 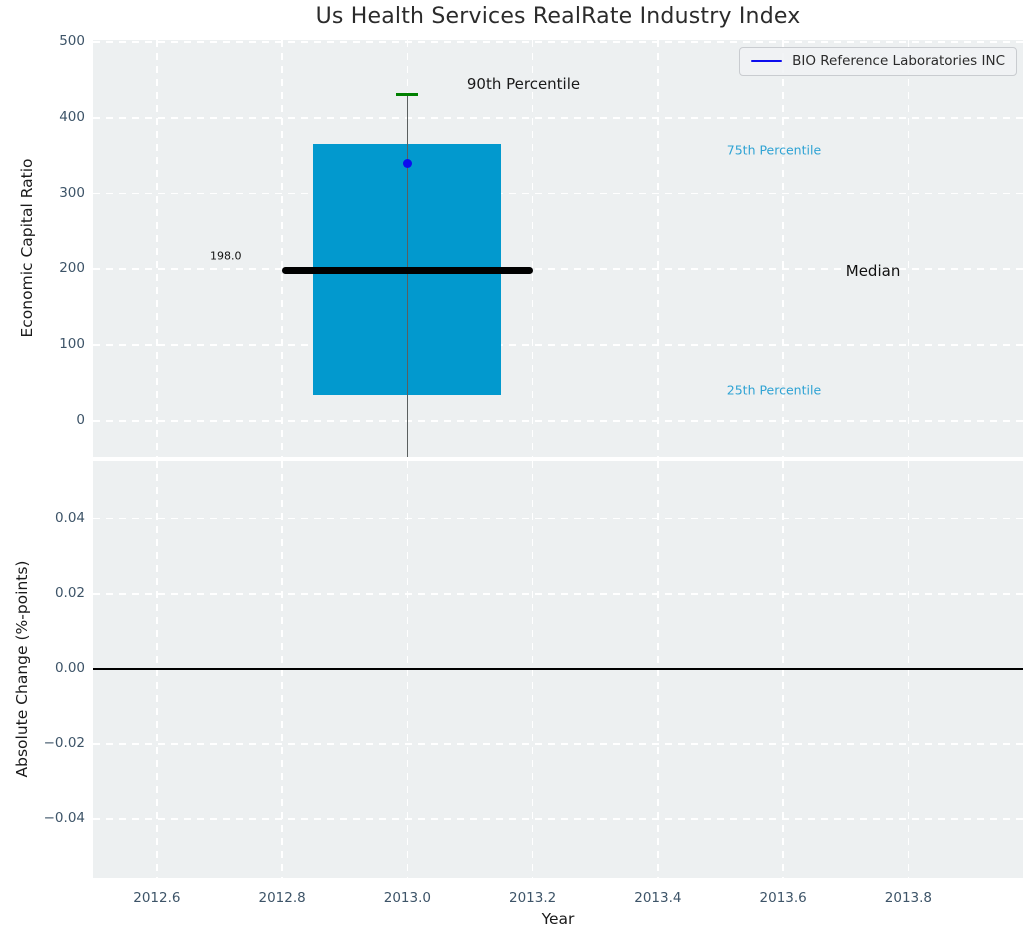 What do you see at coordinates (72, 343) in the screenshot?
I see `y-tick-label: 100` at bounding box center [72, 343].